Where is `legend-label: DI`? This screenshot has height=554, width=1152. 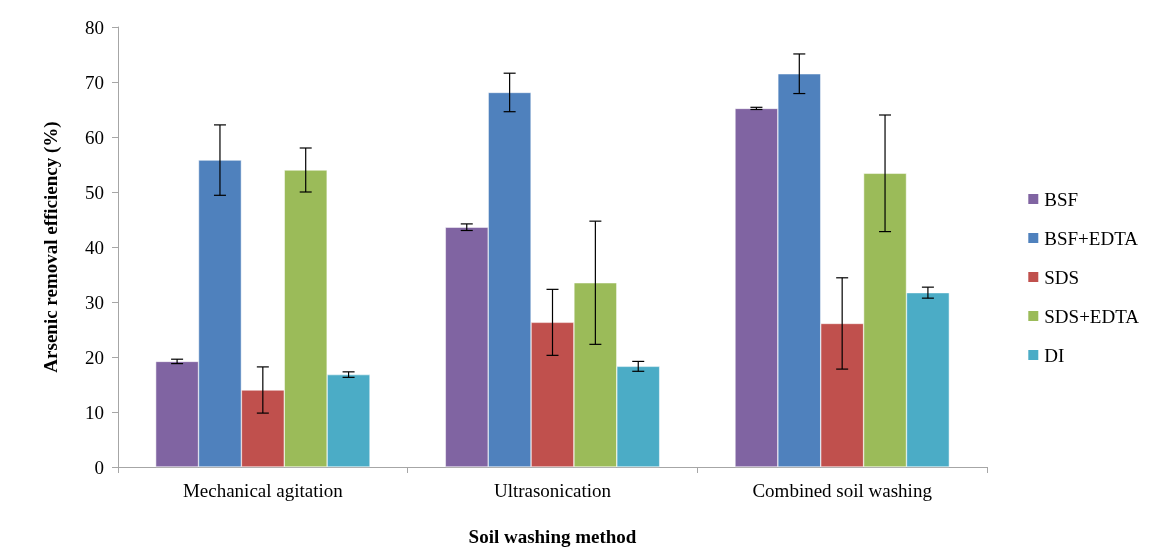
legend-label: DI is located at coordinates (1054, 355).